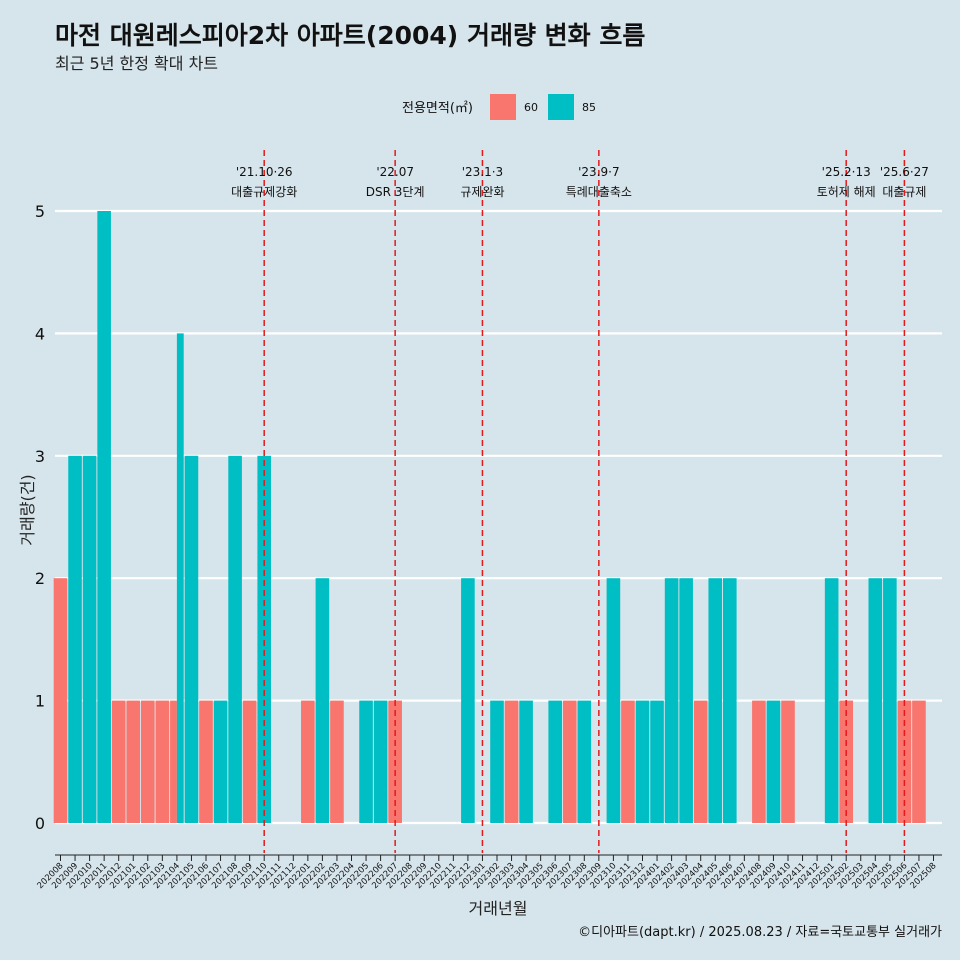 The image size is (960, 960). Describe the element at coordinates (40, 456) in the screenshot. I see `y-tick-label-3: 3` at that location.